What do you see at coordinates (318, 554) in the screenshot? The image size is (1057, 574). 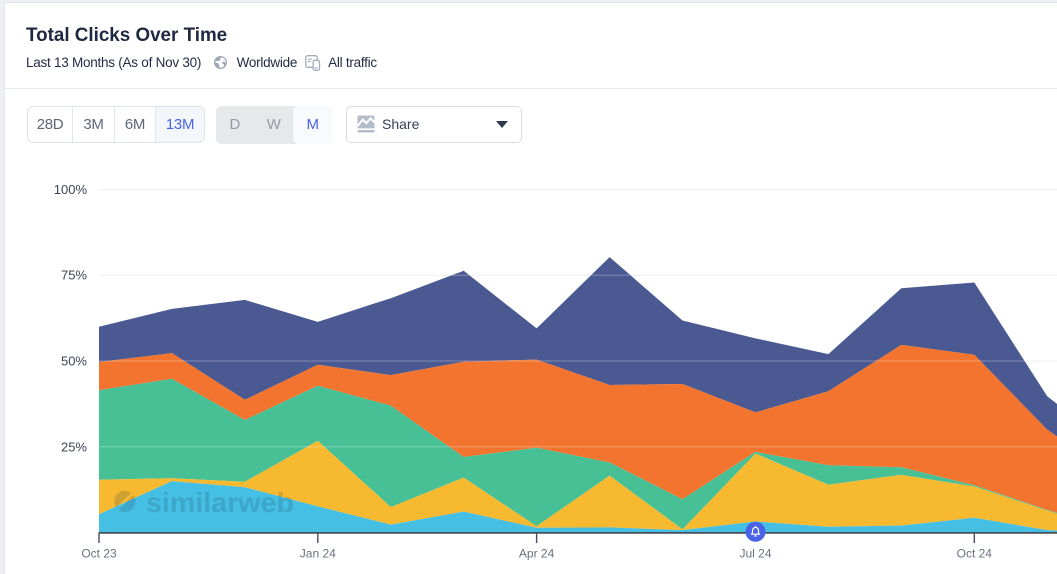 I see `svg-text: Jan 24` at bounding box center [318, 554].